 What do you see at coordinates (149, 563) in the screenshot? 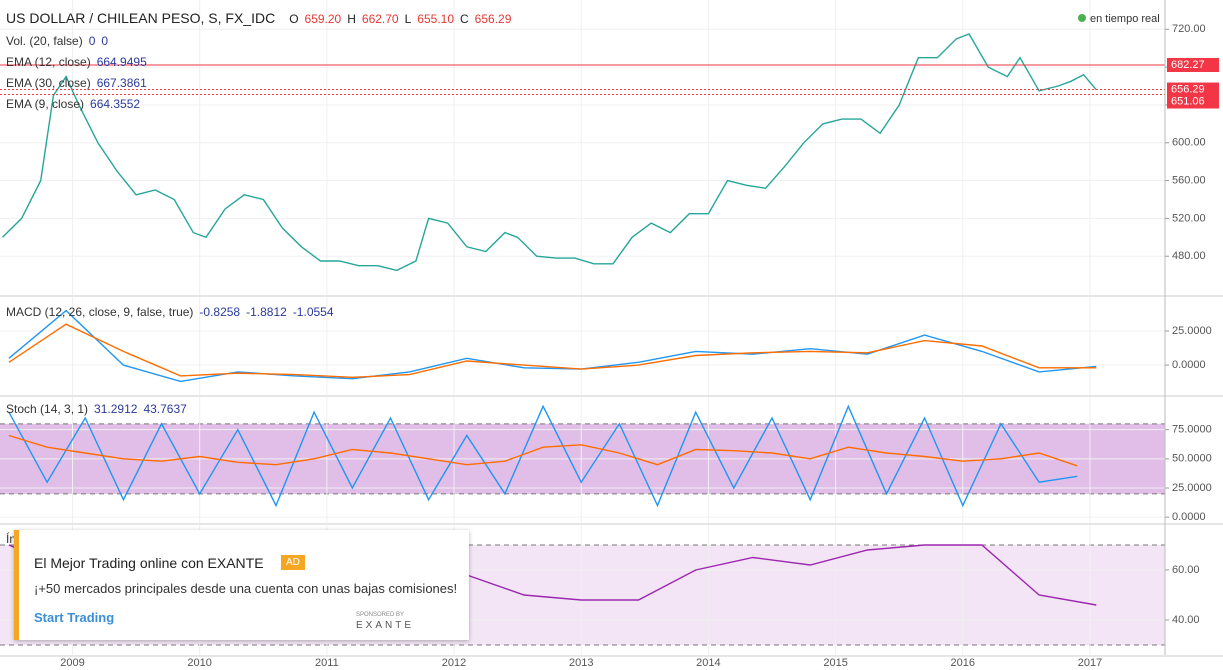
I see `ad-title: El Mejor Trading online con EXANTE` at bounding box center [149, 563].